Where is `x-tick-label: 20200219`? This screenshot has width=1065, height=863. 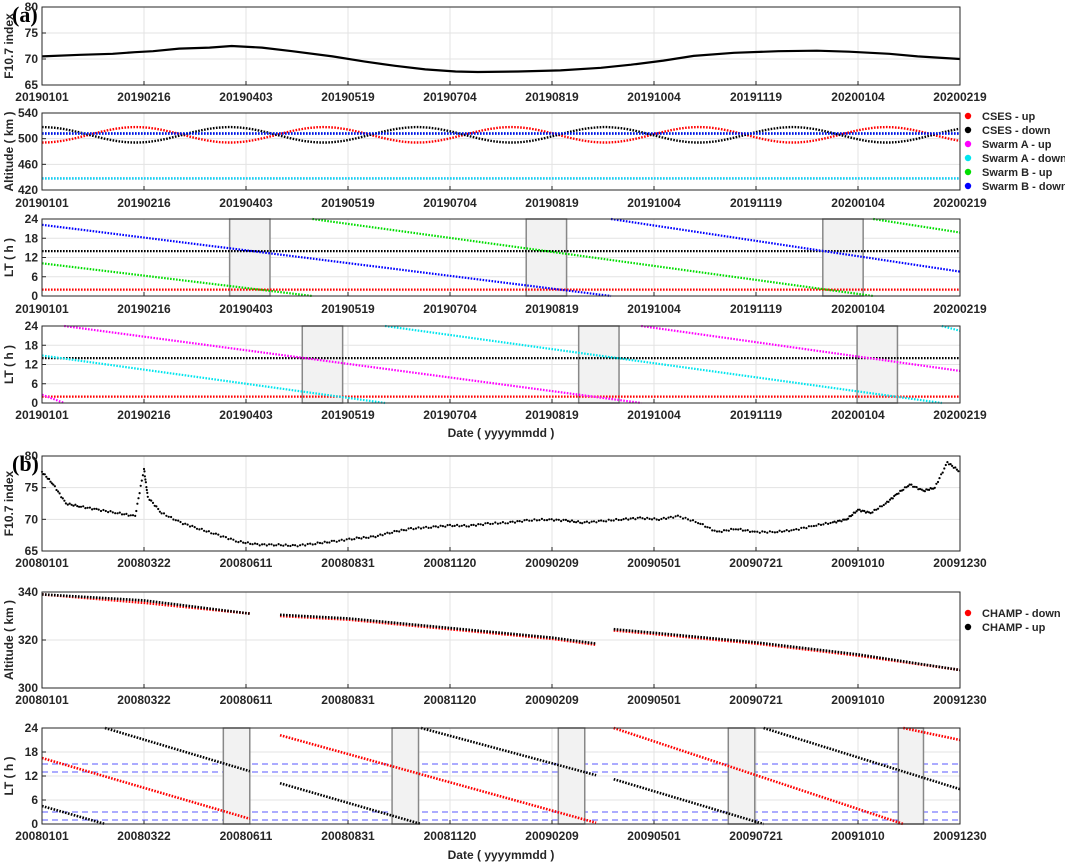 x-tick-label: 20200219 is located at coordinates (960, 309).